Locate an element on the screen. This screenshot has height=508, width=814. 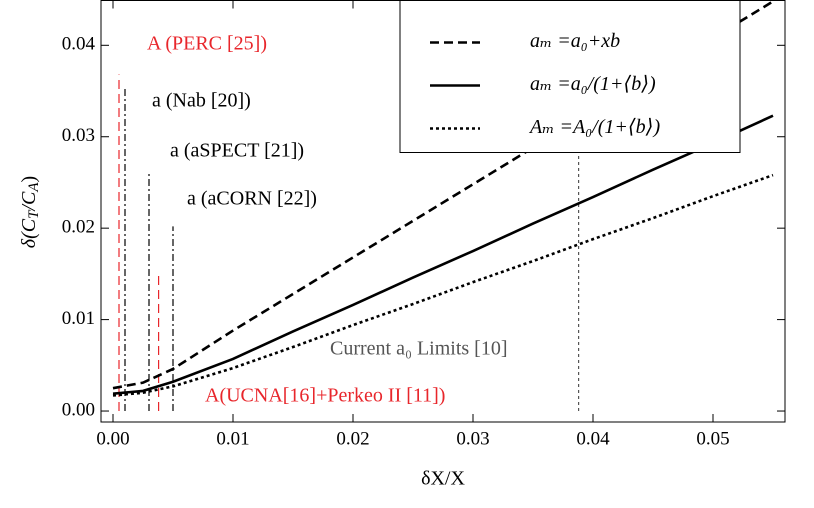
annotation: a (Nab [20]) is located at coordinates (201, 101).